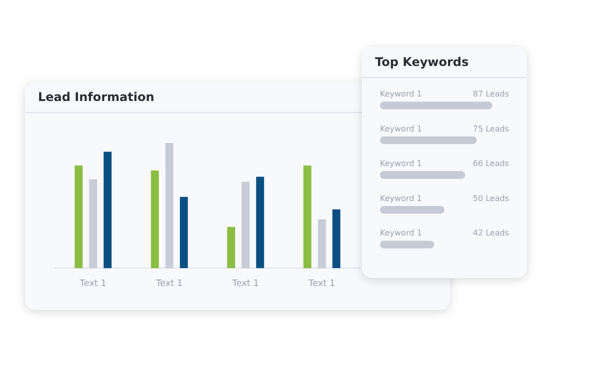  What do you see at coordinates (490, 93) in the screenshot?
I see `data-label: 87 Leads` at bounding box center [490, 93].